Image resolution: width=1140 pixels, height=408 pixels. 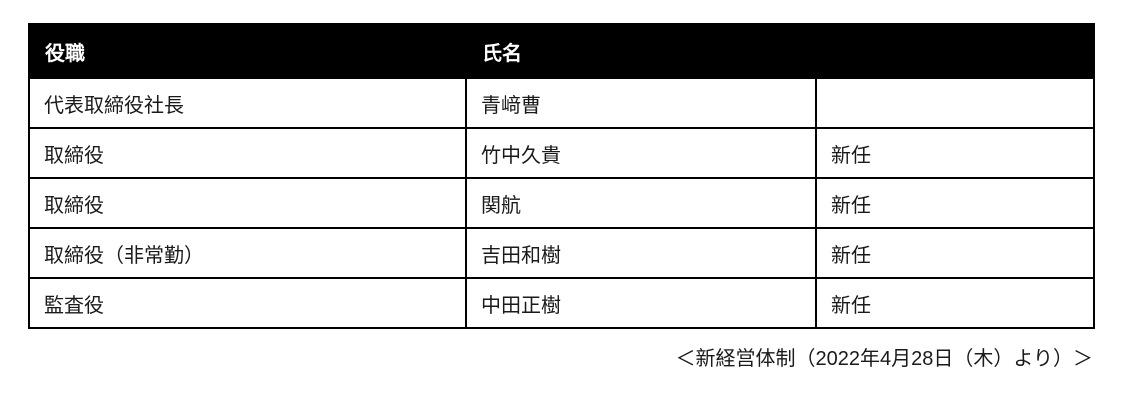 I want to click on table-row: 代表取締役社長 青﨑曹, so click(x=561, y=103).